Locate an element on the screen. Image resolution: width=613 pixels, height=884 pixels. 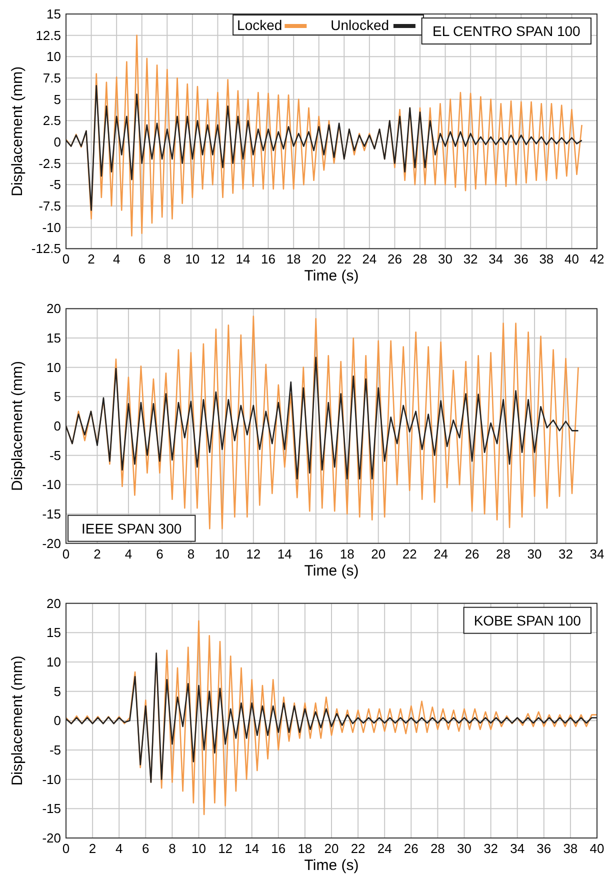
legend-label: Locked is located at coordinates (259, 25).